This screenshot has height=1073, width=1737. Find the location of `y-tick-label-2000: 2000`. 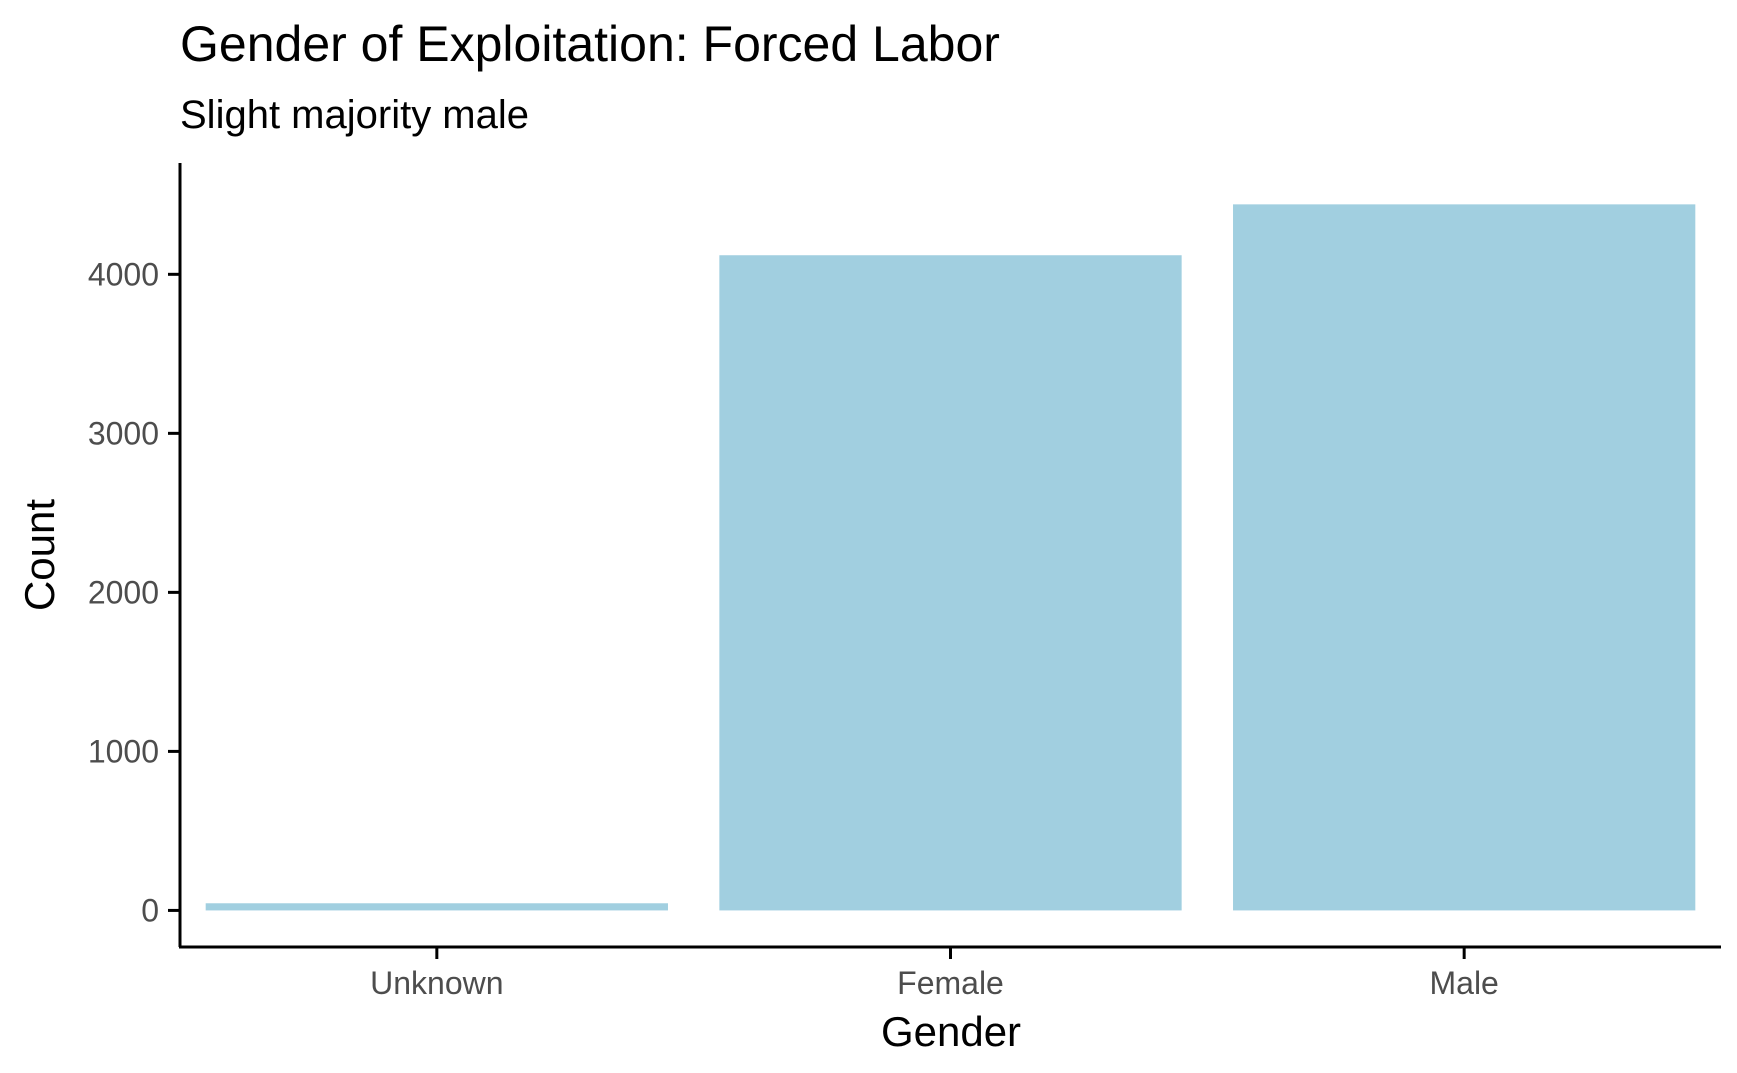

y-tick-label-2000: 2000 is located at coordinates (123, 592).